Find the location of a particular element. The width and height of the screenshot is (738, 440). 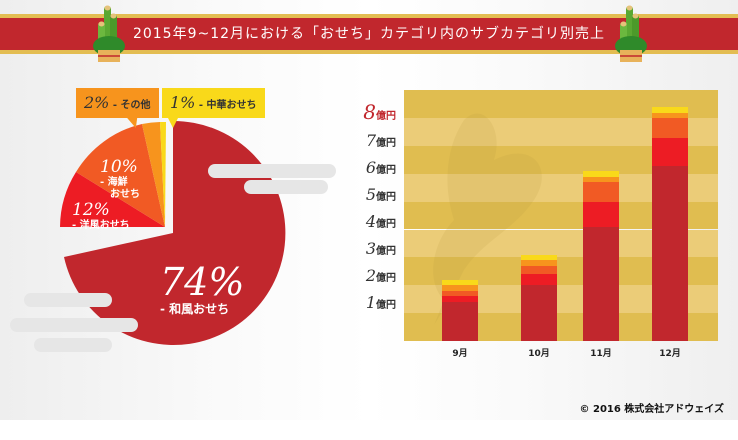

callout-sonota: 2% - その他 is located at coordinates (117, 103).